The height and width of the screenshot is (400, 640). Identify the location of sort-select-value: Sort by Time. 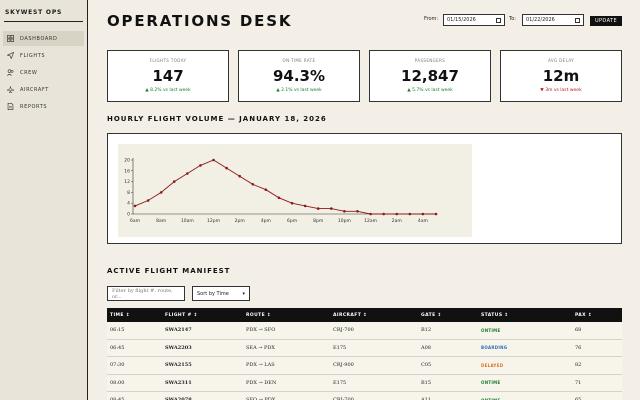
(213, 293).